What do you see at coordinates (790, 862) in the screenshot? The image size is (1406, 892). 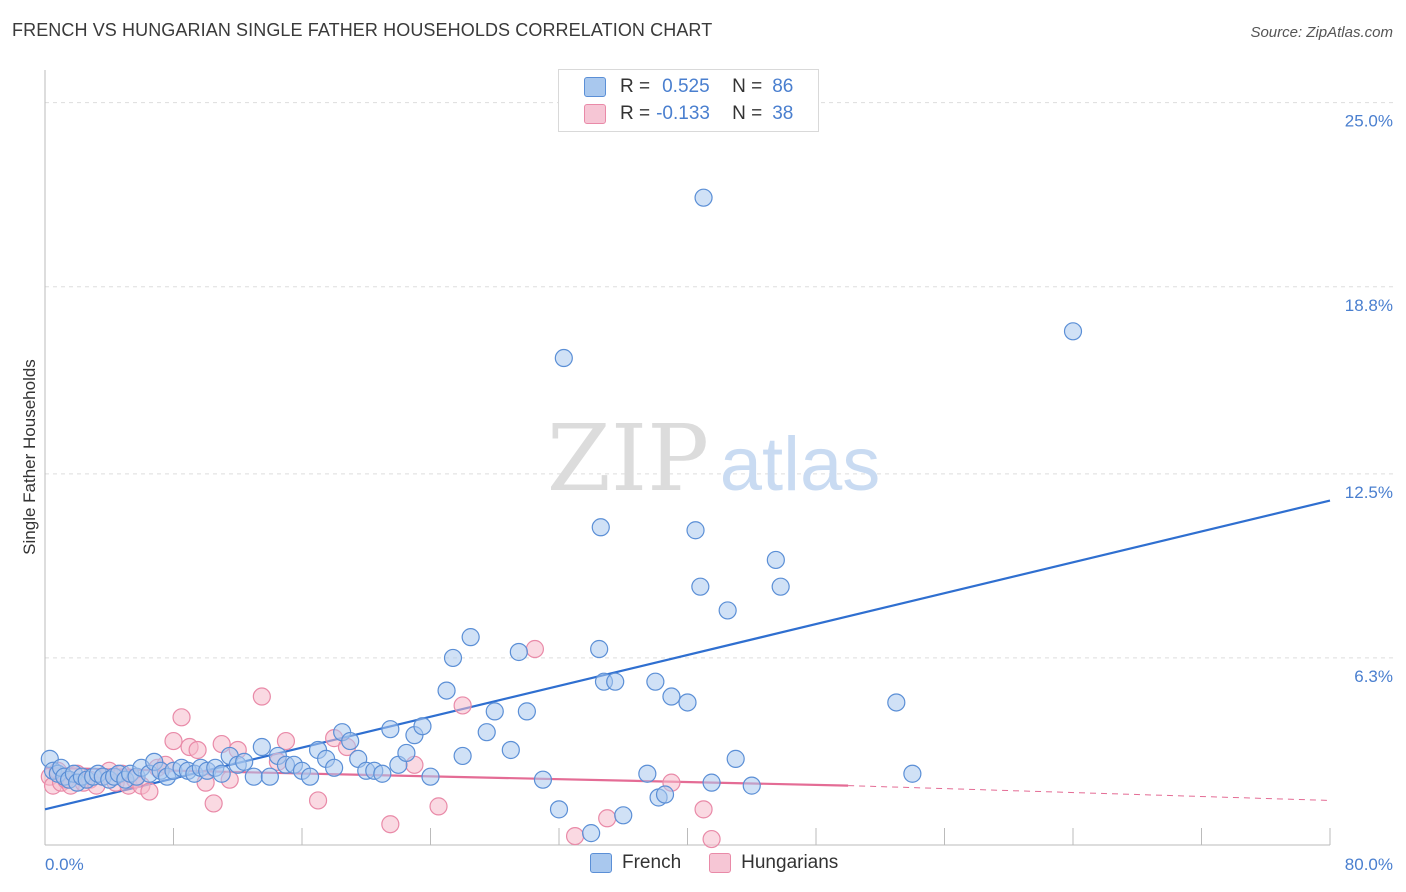 I see `legend-hungarian-label: Hungarians` at bounding box center [790, 862].